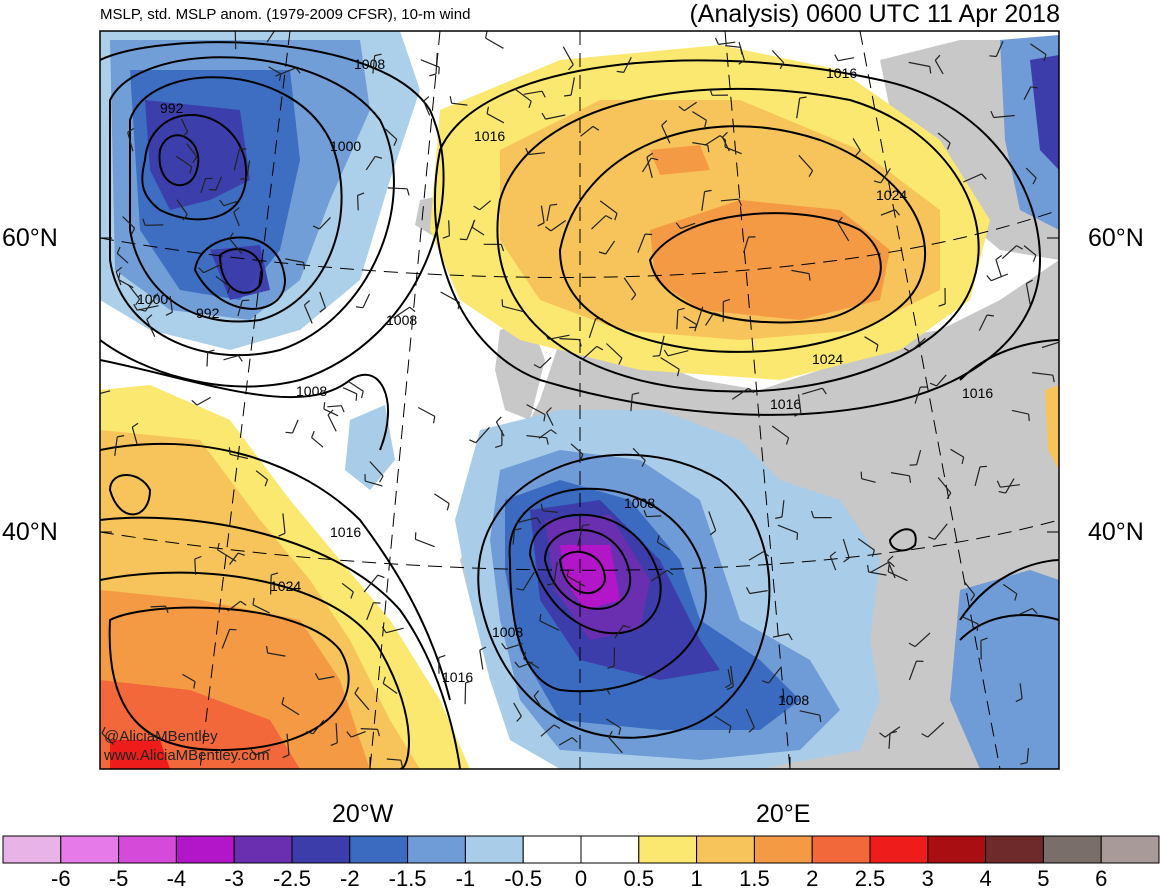 The image size is (1160, 892). Describe the element at coordinates (1116, 238) in the screenshot. I see `lat-label-60n-right: 60°N` at that location.